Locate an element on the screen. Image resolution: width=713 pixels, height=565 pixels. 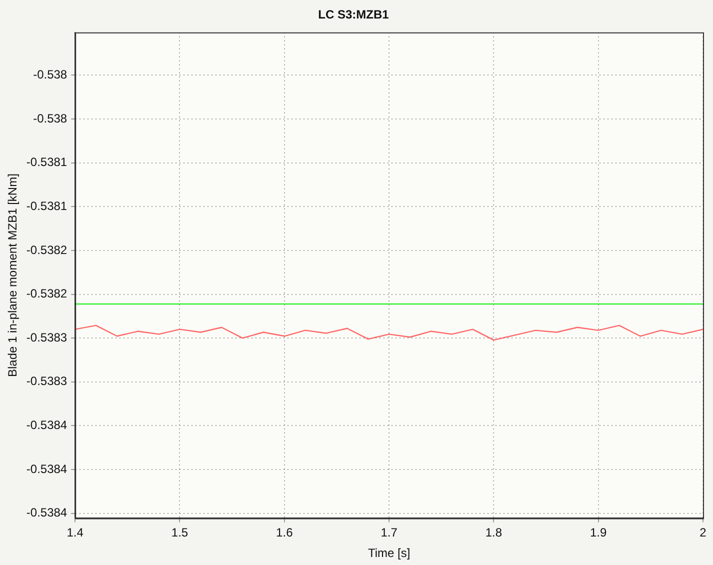
x-tick-label: 2 is located at coordinates (703, 533).